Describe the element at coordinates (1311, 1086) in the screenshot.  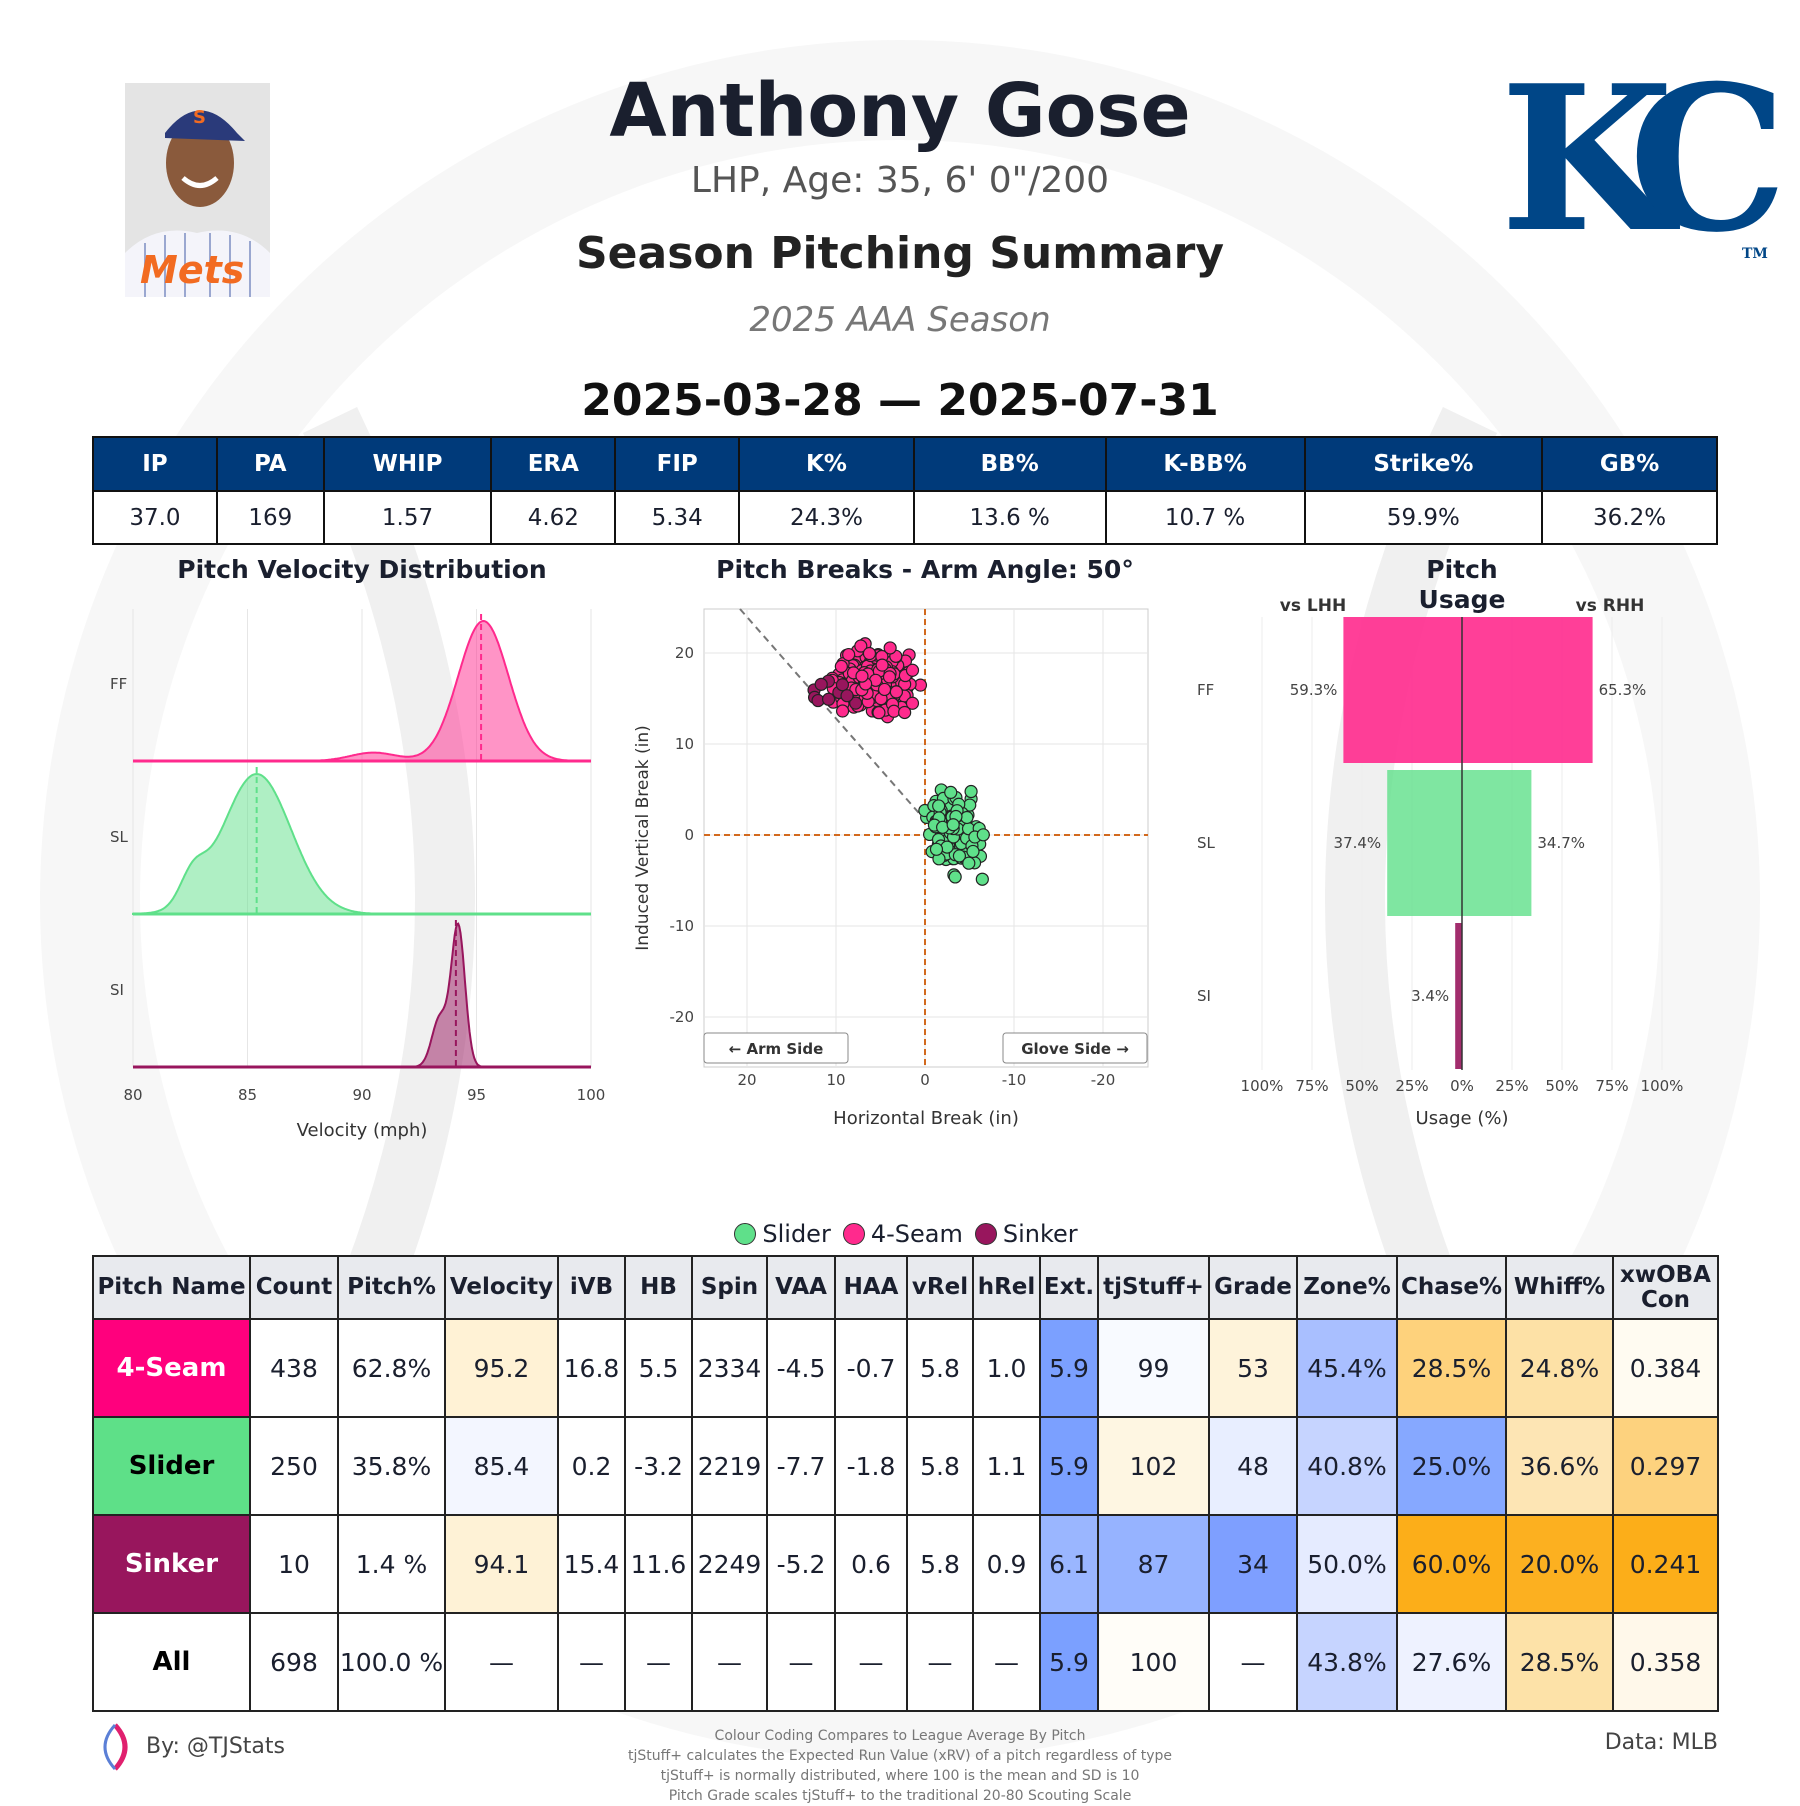
I see `x-tick-label: 75%` at that location.